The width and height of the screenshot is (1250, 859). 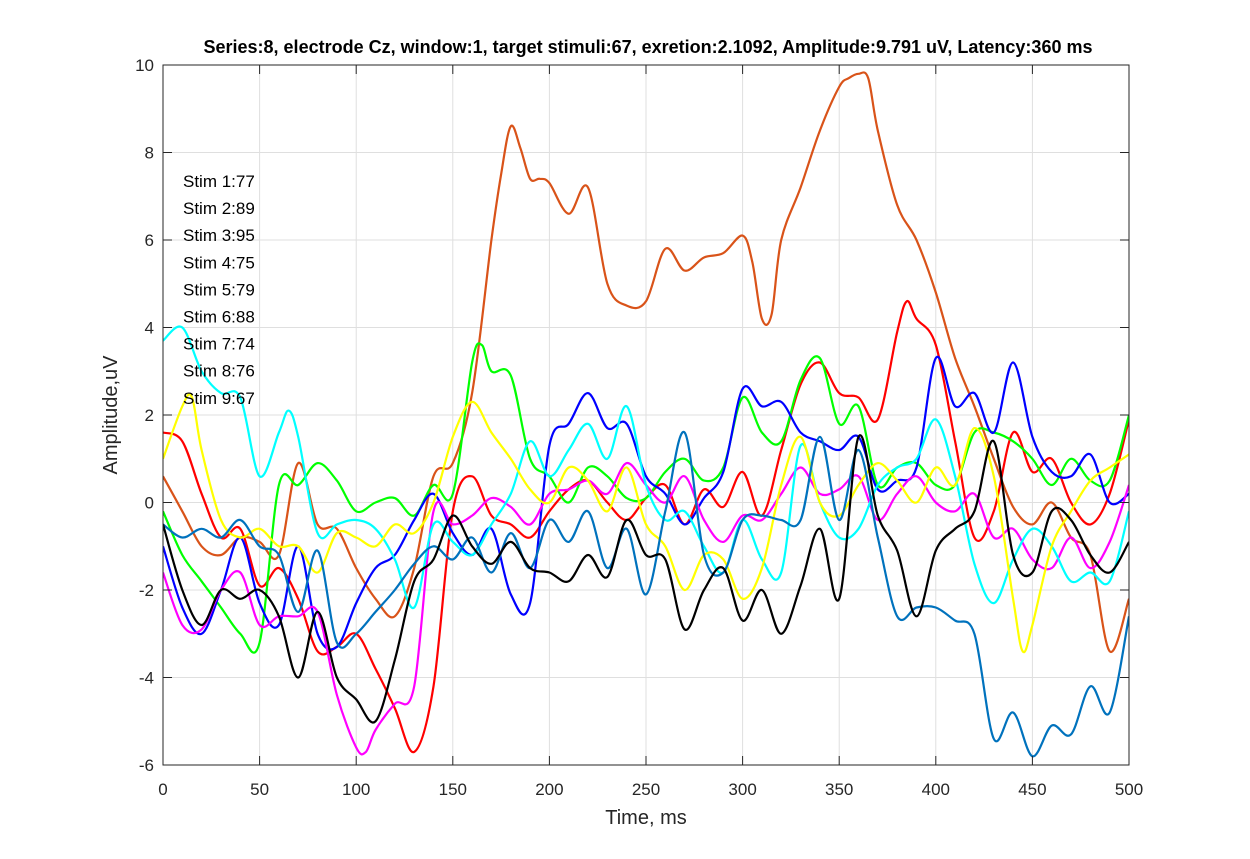 I want to click on x-tick-label: 450, so click(x=1032, y=789).